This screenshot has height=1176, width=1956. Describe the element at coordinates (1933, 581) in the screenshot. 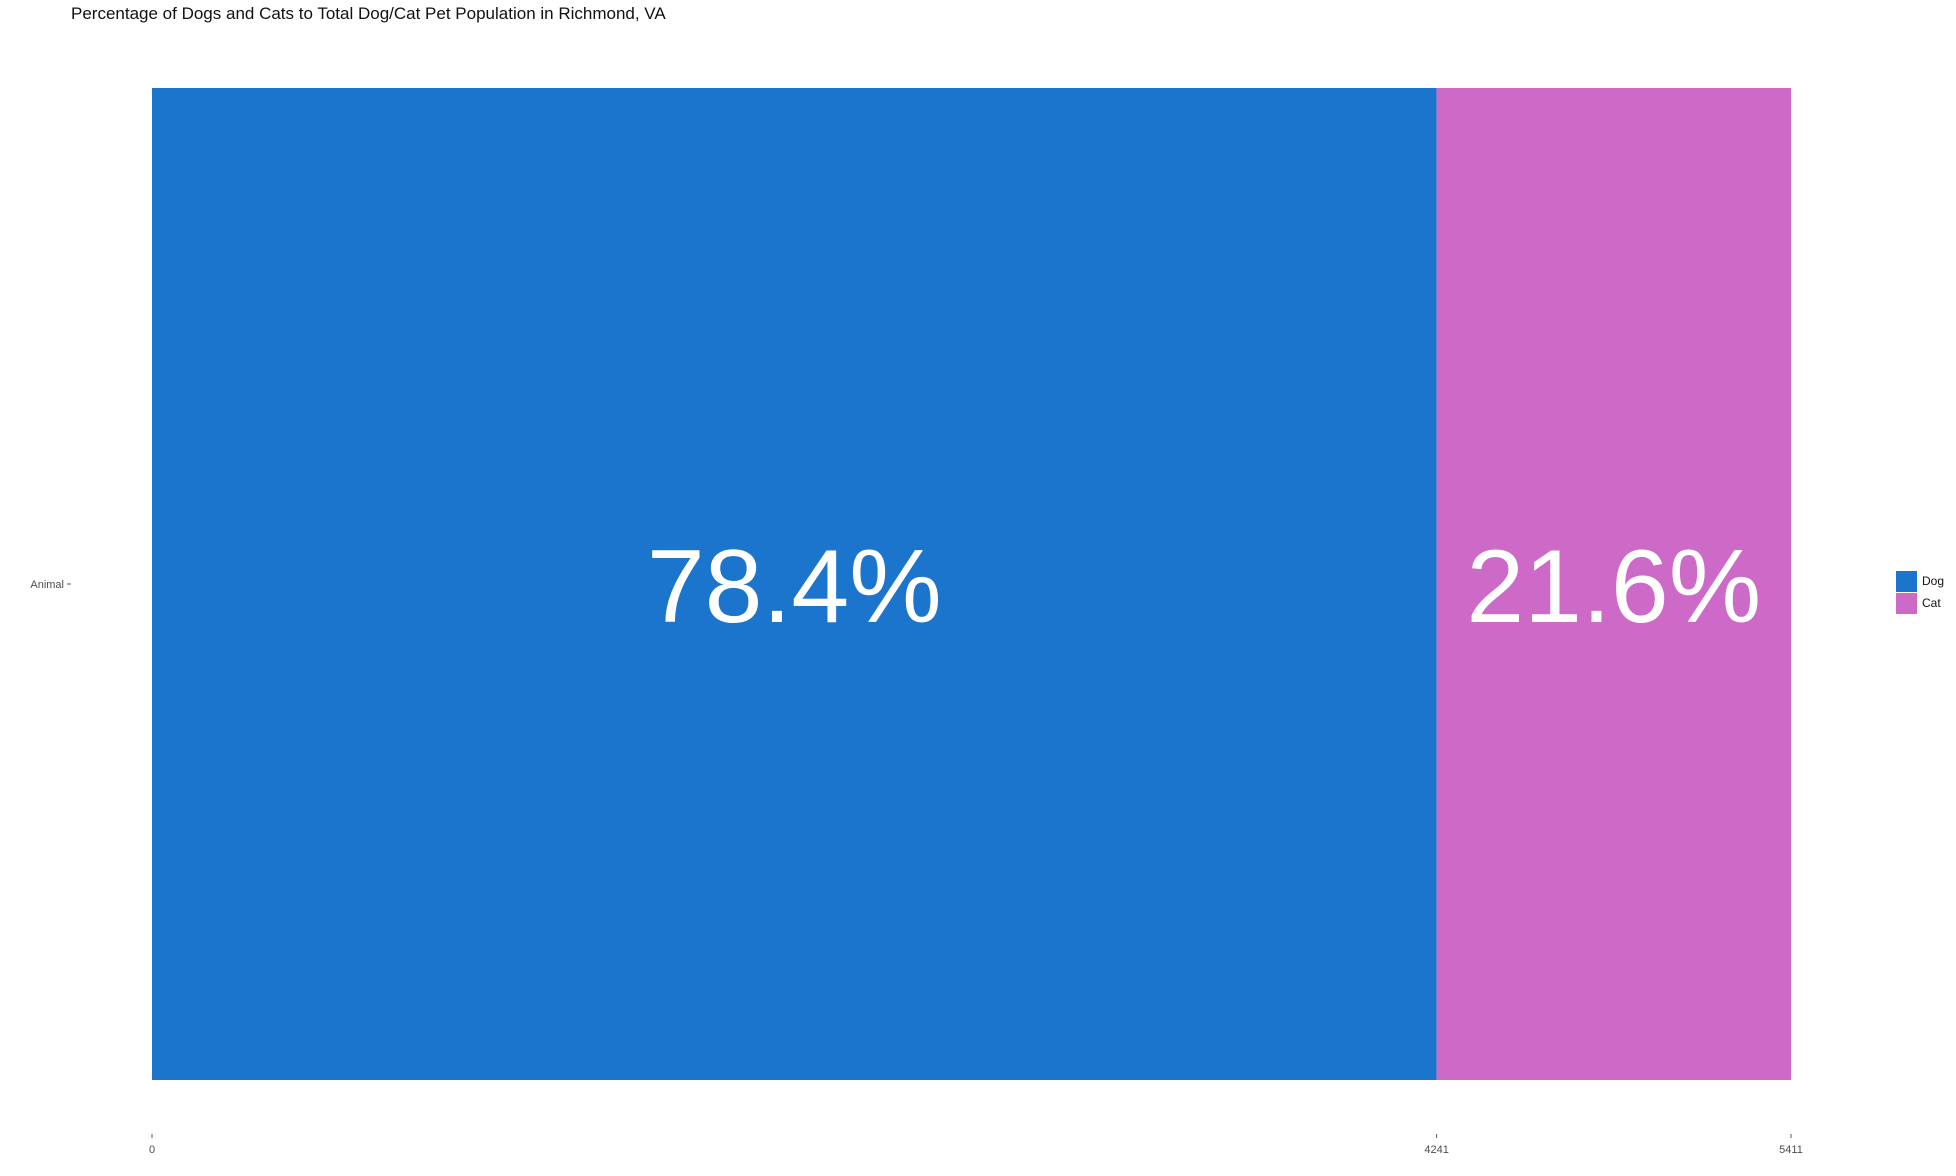

I see `legend-label-dog: Dog` at that location.